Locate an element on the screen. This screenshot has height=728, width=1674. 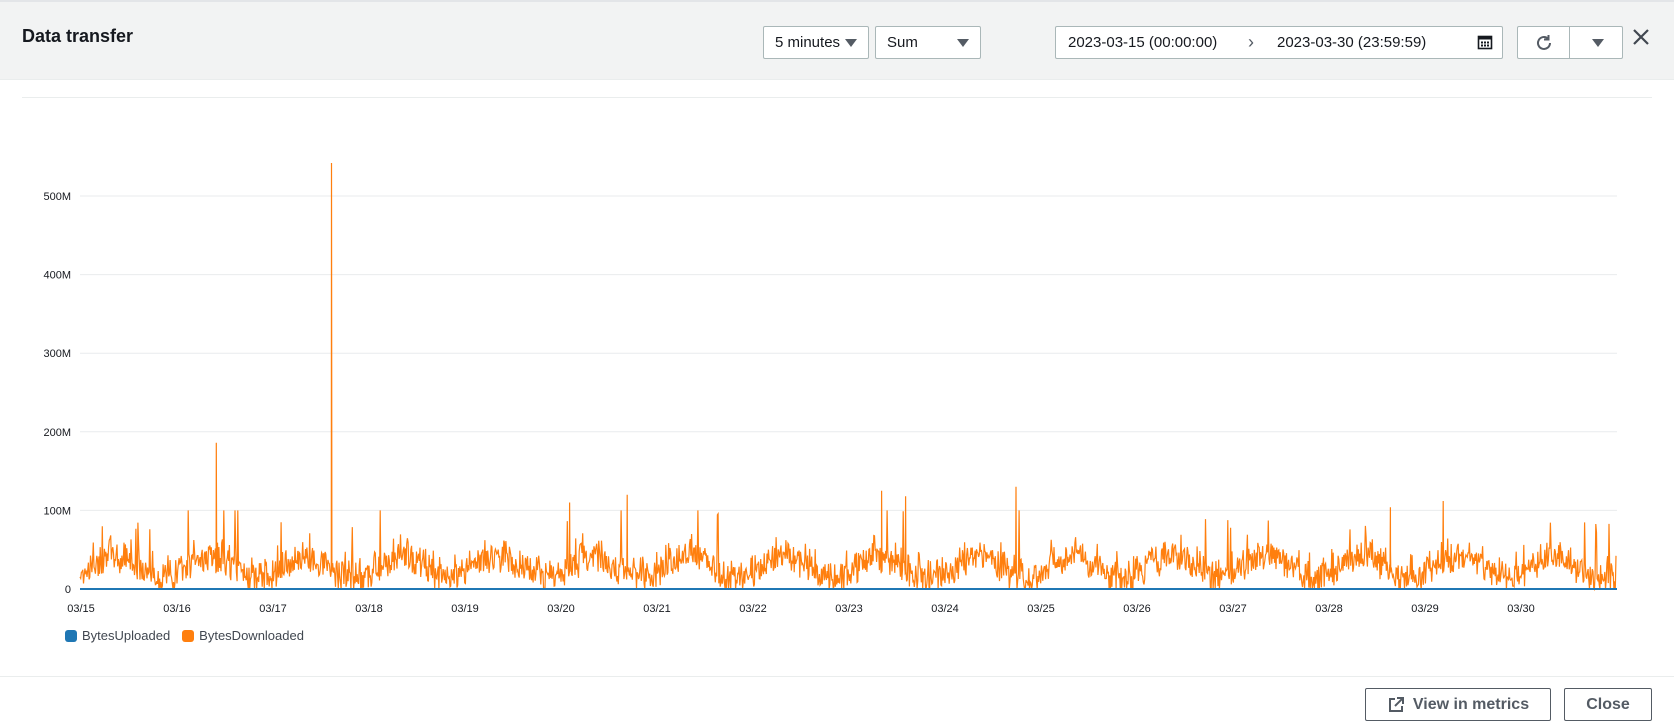
calendar-icon is located at coordinates (1485, 42).